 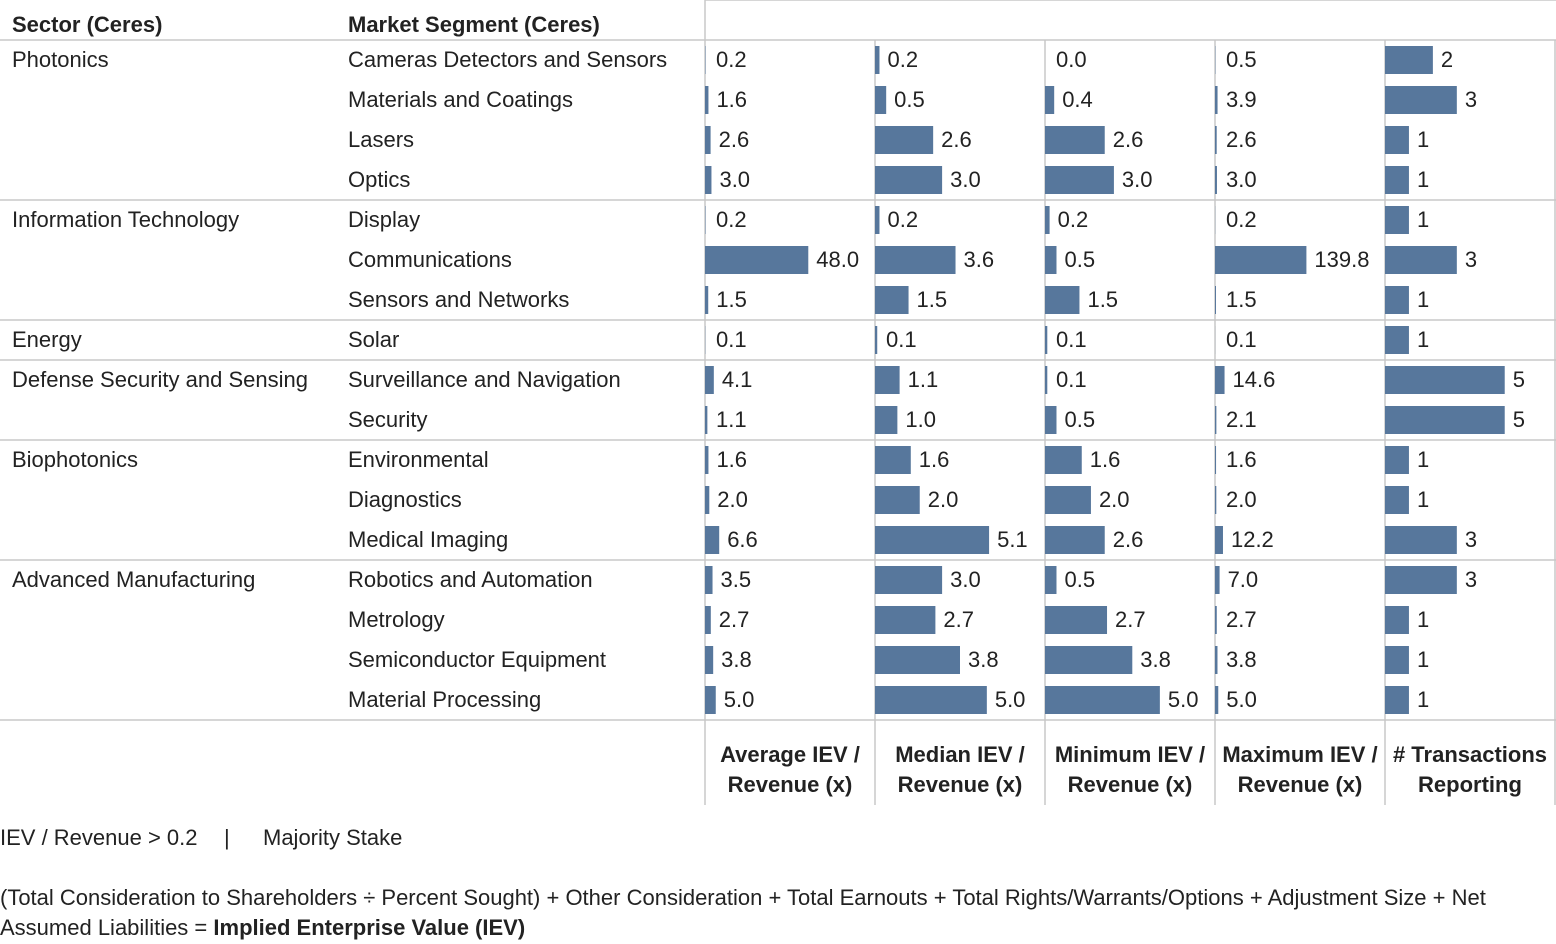 I want to click on segment-label: Metrology, so click(x=396, y=619).